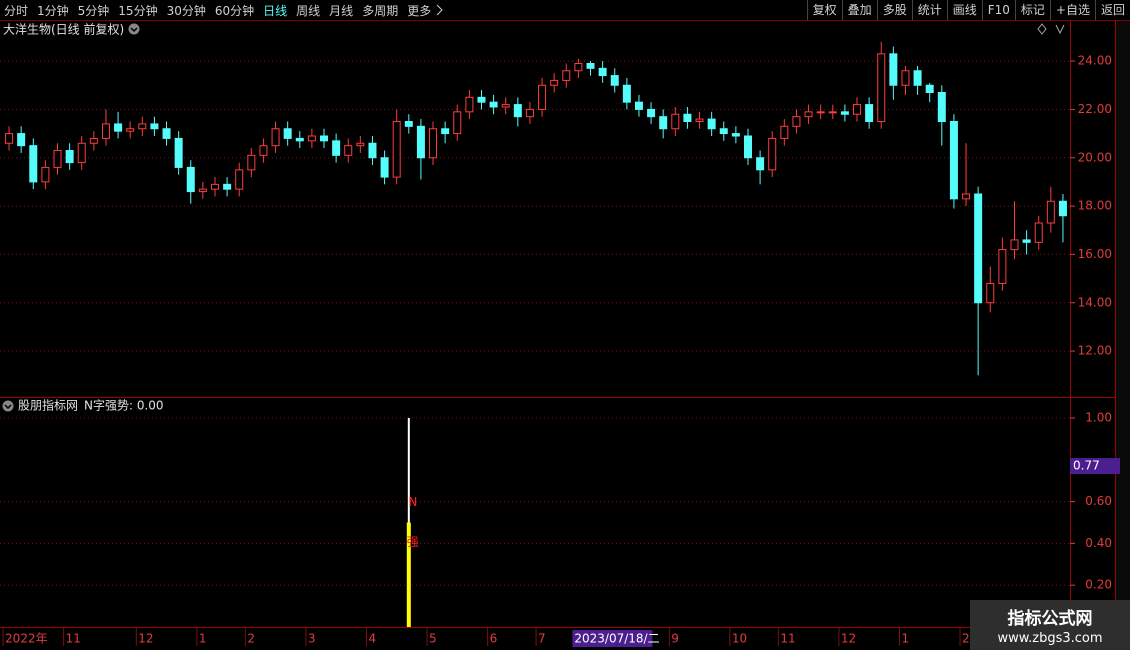 Image resolution: width=1130 pixels, height=650 pixels. Describe the element at coordinates (1112, 10) in the screenshot. I see `tool-button: 返回` at that location.